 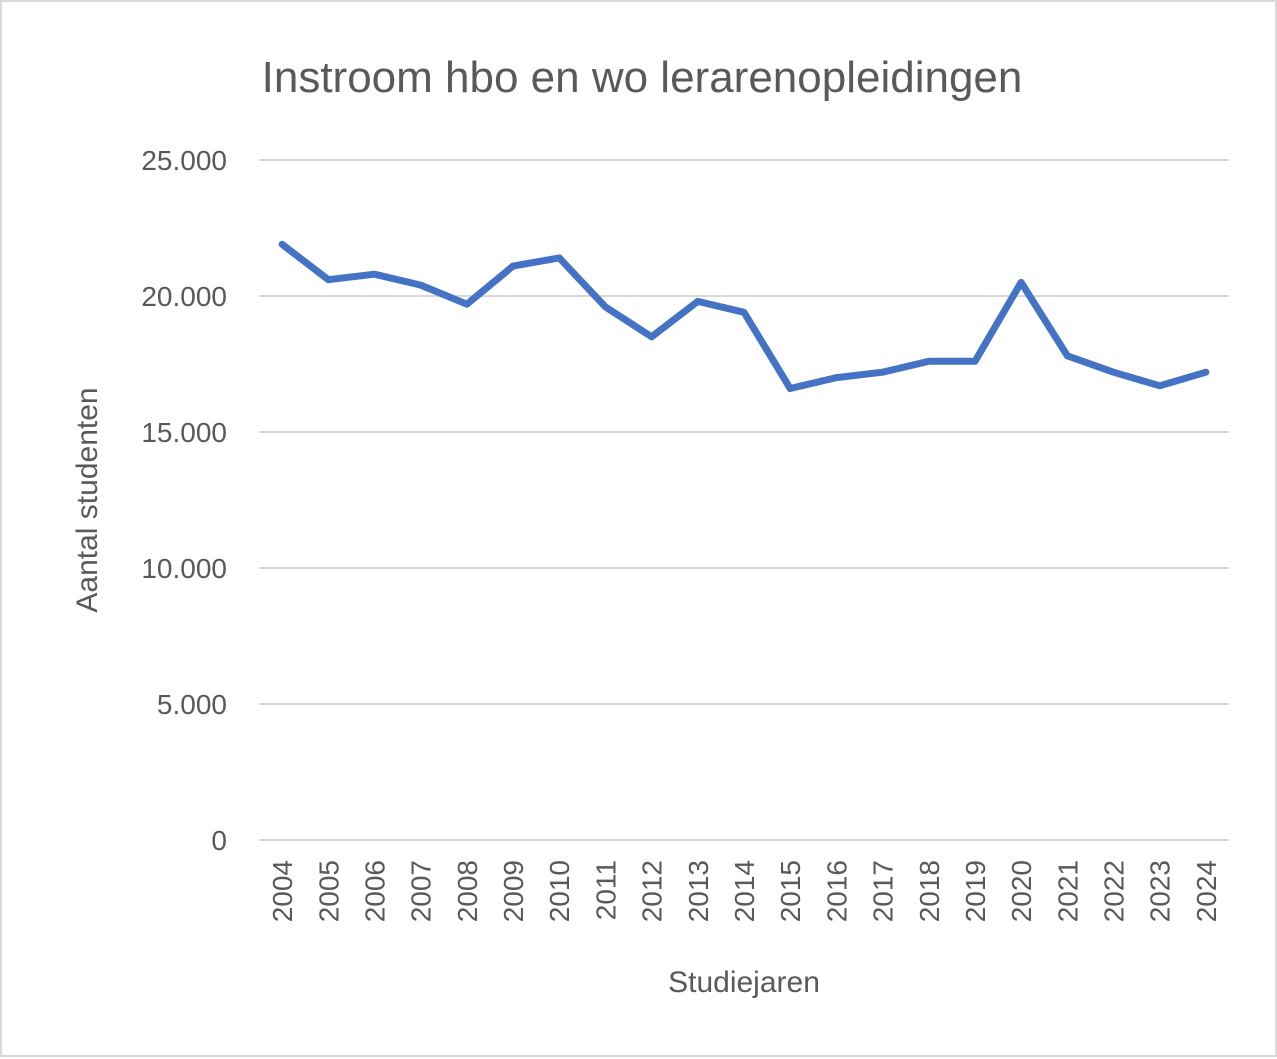 I want to click on y-tick-label: 5.000, so click(x=192, y=704).